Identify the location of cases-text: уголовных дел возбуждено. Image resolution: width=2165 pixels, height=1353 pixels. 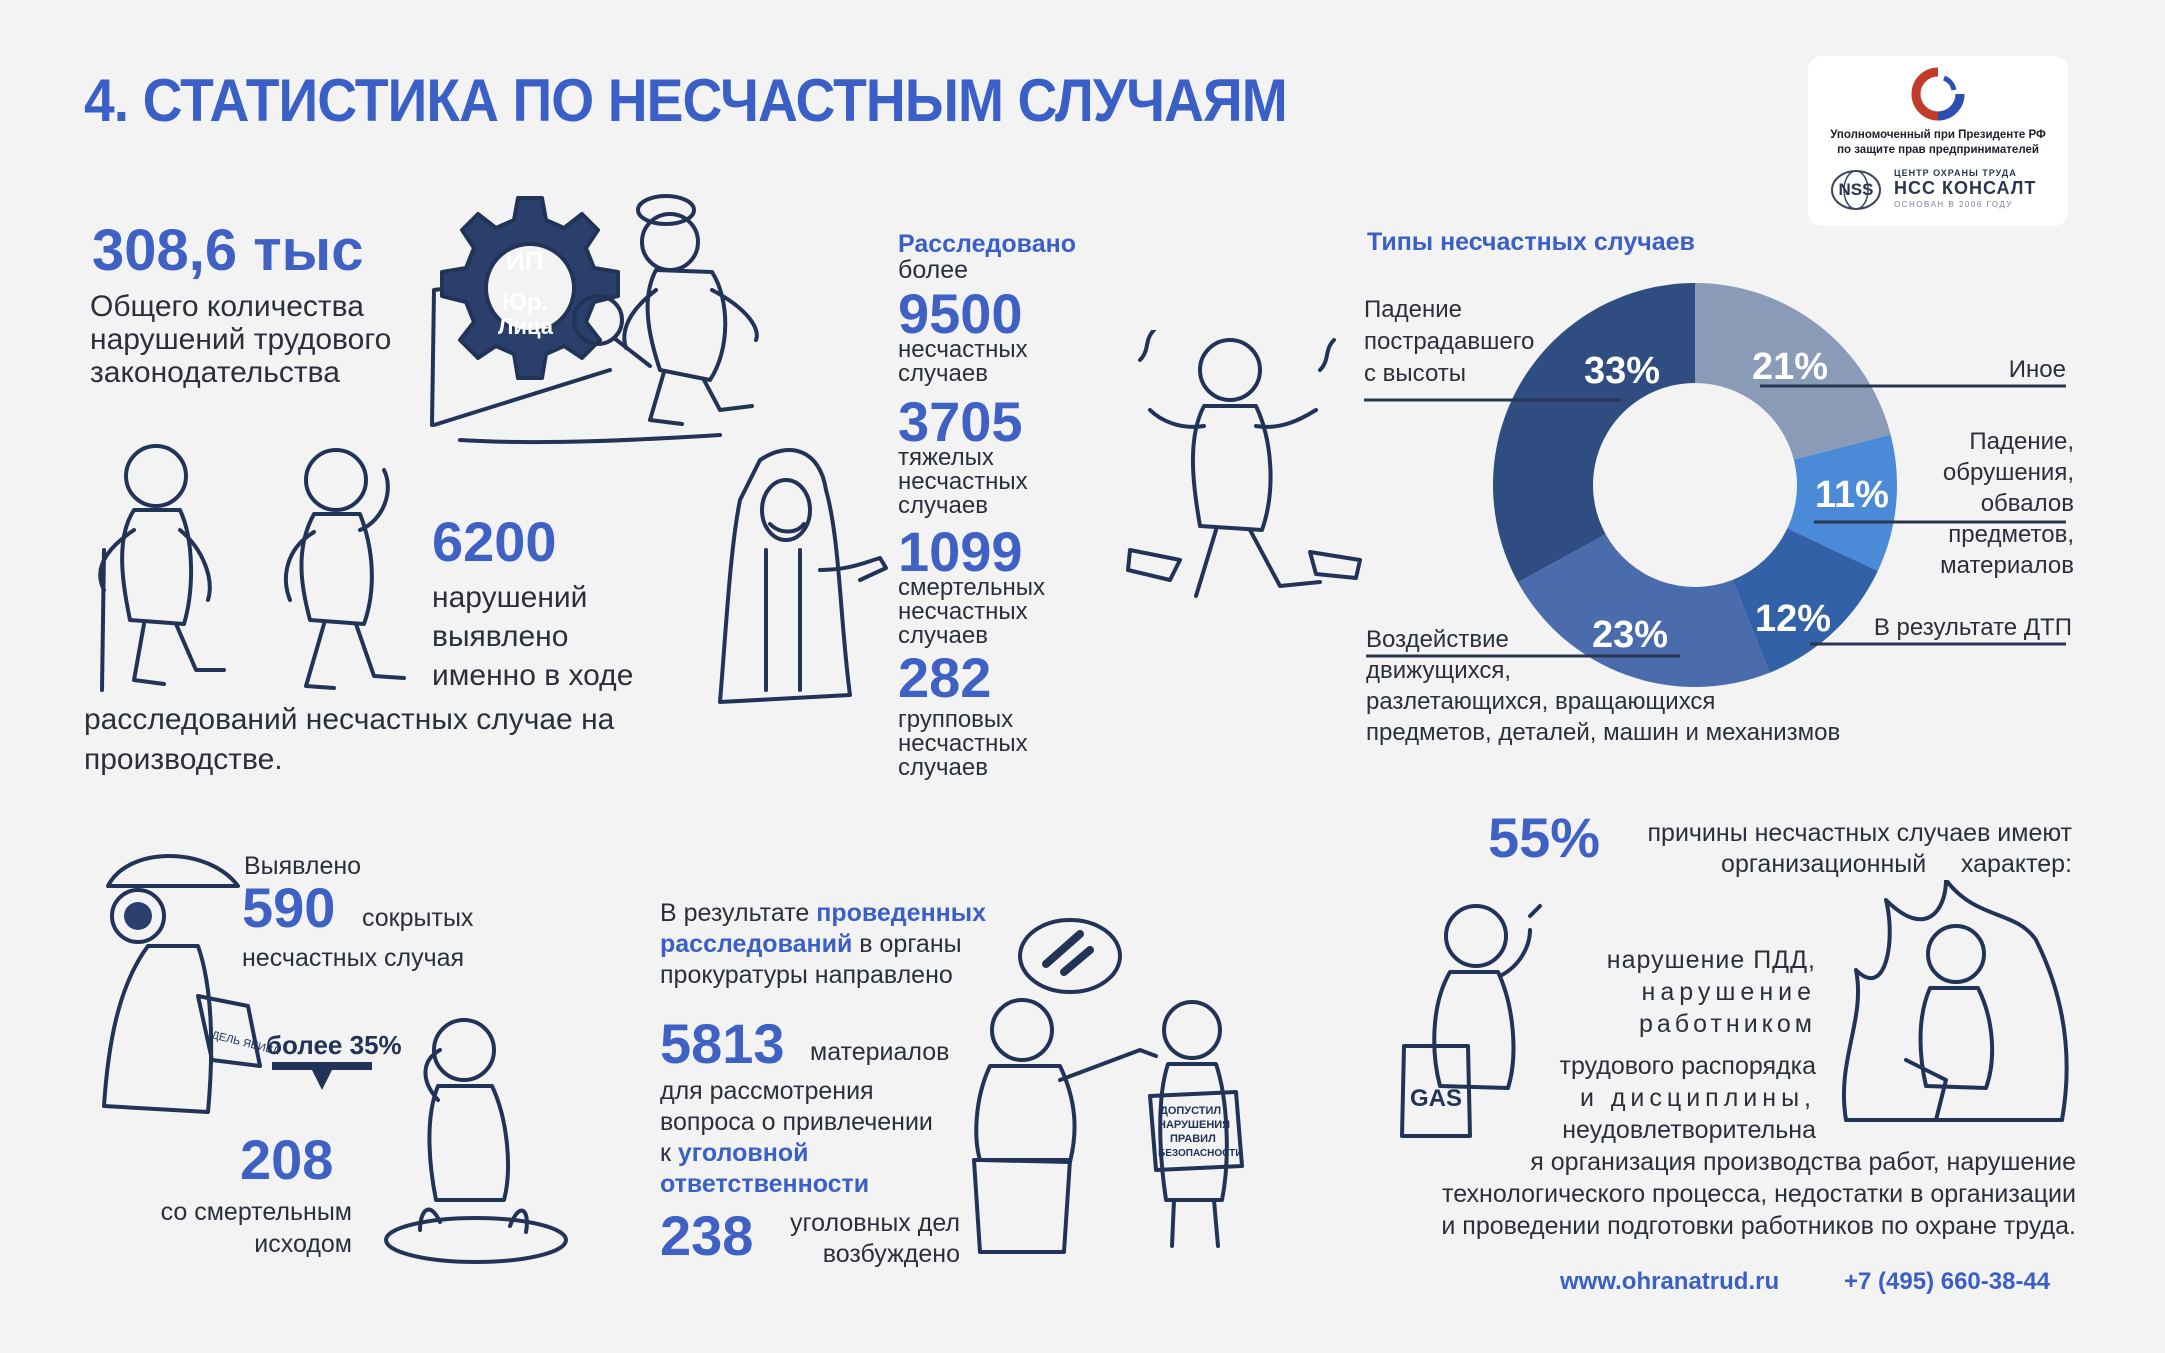
(875, 1238).